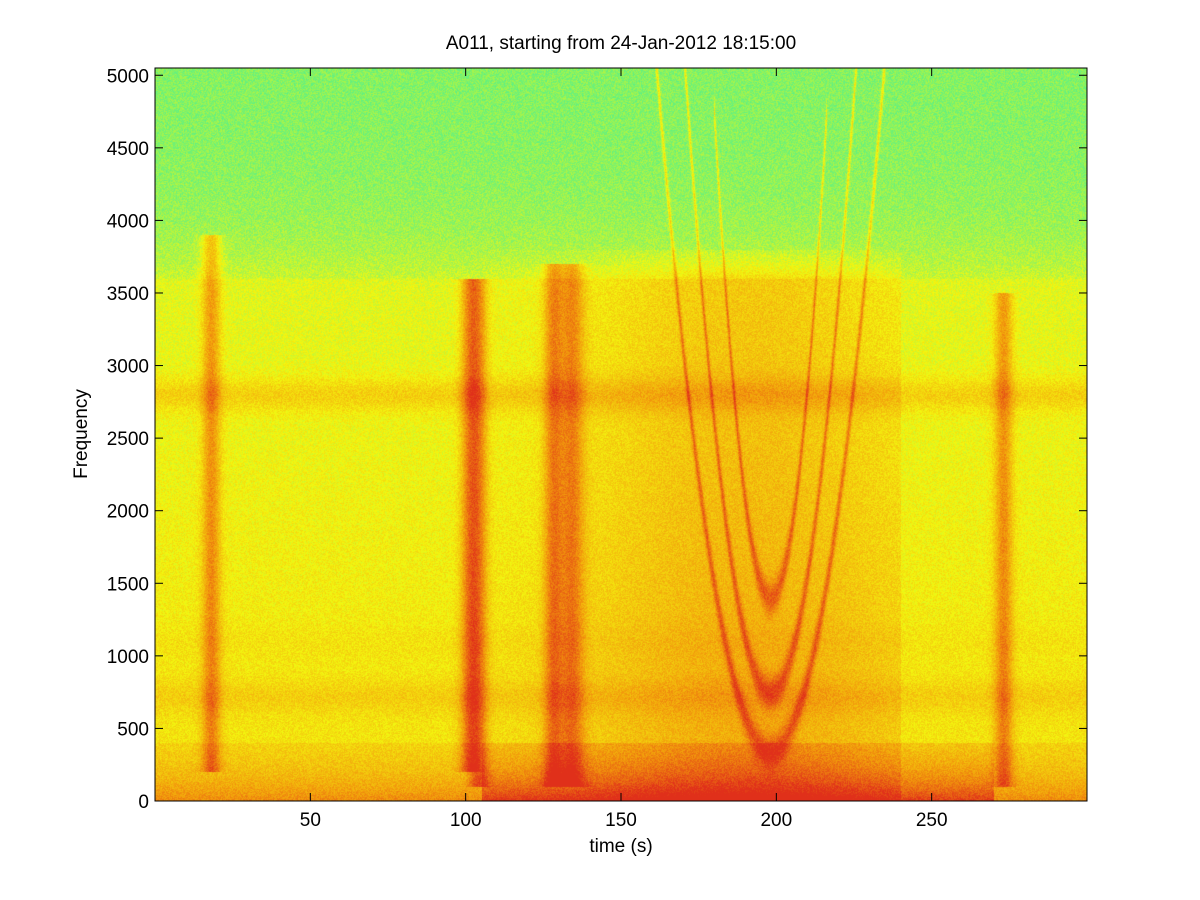 The width and height of the screenshot is (1200, 900). Describe the element at coordinates (310, 820) in the screenshot. I see `x-tick-label: 50` at that location.